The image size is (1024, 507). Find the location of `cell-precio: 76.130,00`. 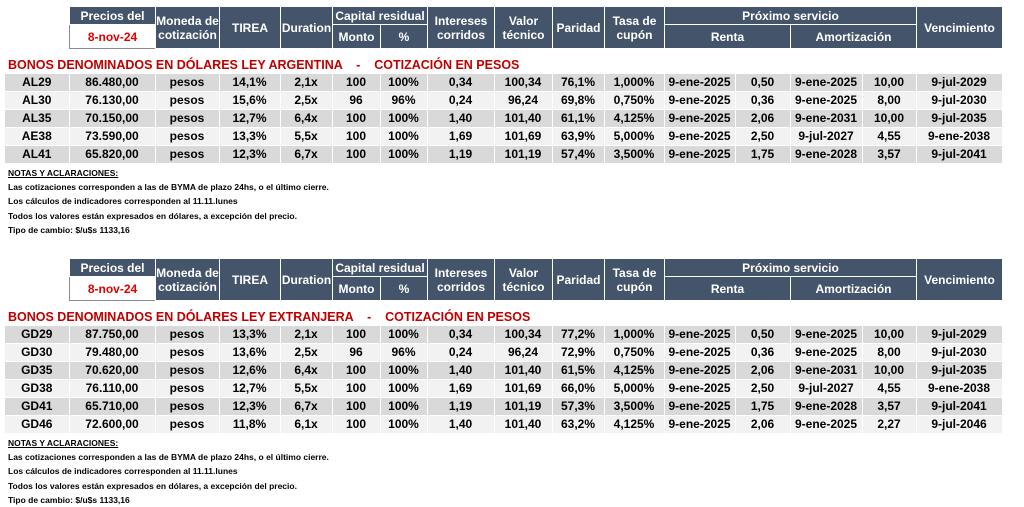

cell-precio: 76.130,00 is located at coordinates (112, 100).